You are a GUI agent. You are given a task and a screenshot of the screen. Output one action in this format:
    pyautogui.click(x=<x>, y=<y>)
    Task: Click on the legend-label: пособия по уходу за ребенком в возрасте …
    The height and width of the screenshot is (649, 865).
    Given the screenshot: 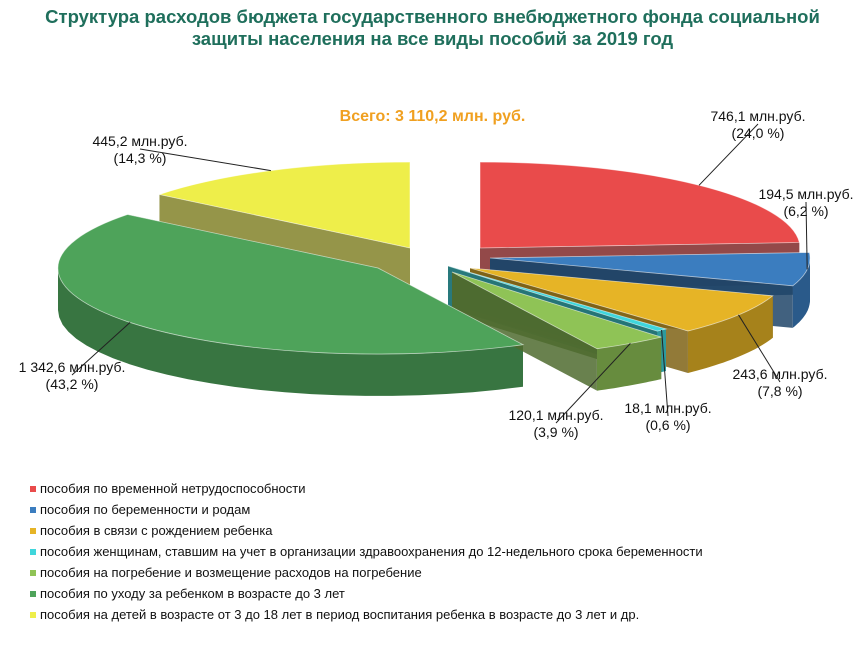 What is the action you would take?
    pyautogui.click(x=192, y=593)
    